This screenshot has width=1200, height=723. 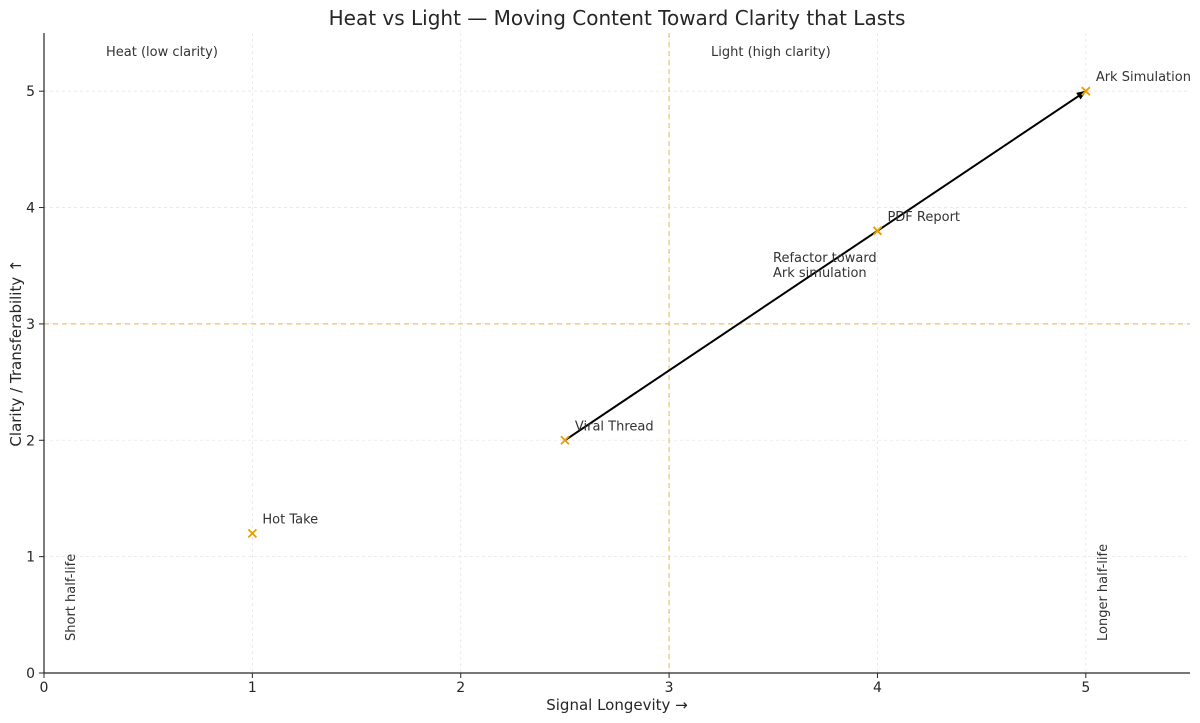 I want to click on data-point: Viral Thread, so click(x=607, y=432).